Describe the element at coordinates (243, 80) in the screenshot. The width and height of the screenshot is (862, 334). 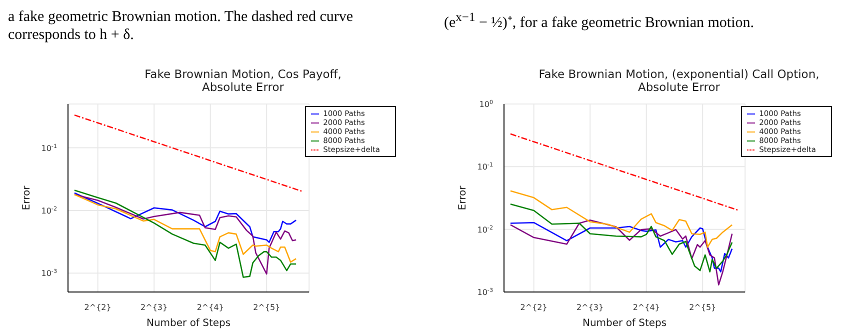
I see `chart-title: Fake Brownian Motion, Cos Payoff, Absolute Error` at that location.